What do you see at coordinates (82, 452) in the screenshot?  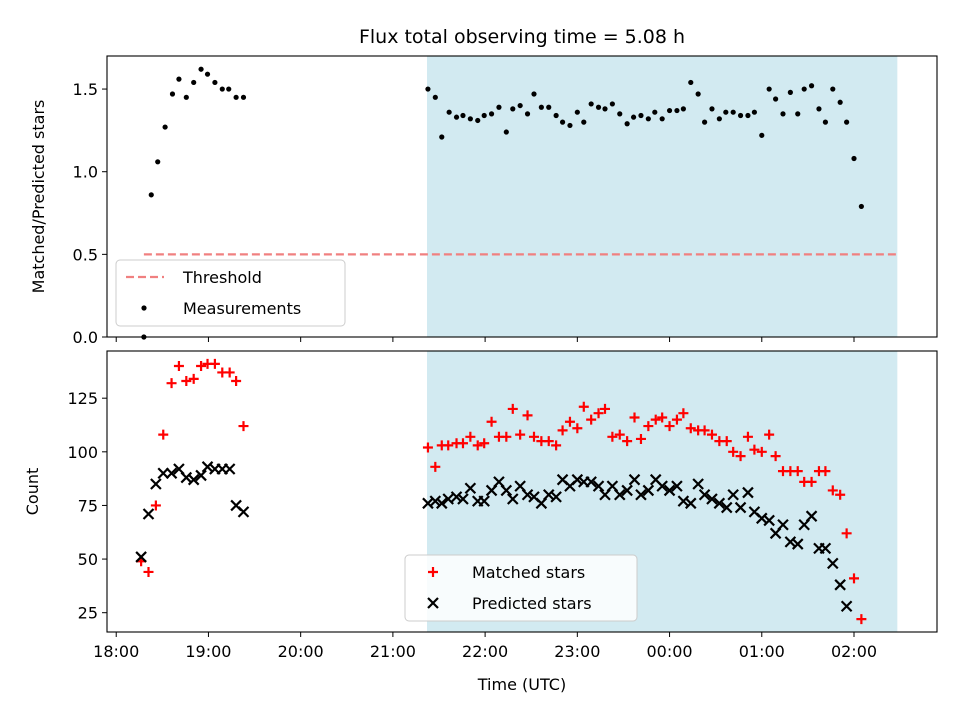 I see `count-ytick-label: 100` at bounding box center [82, 452].